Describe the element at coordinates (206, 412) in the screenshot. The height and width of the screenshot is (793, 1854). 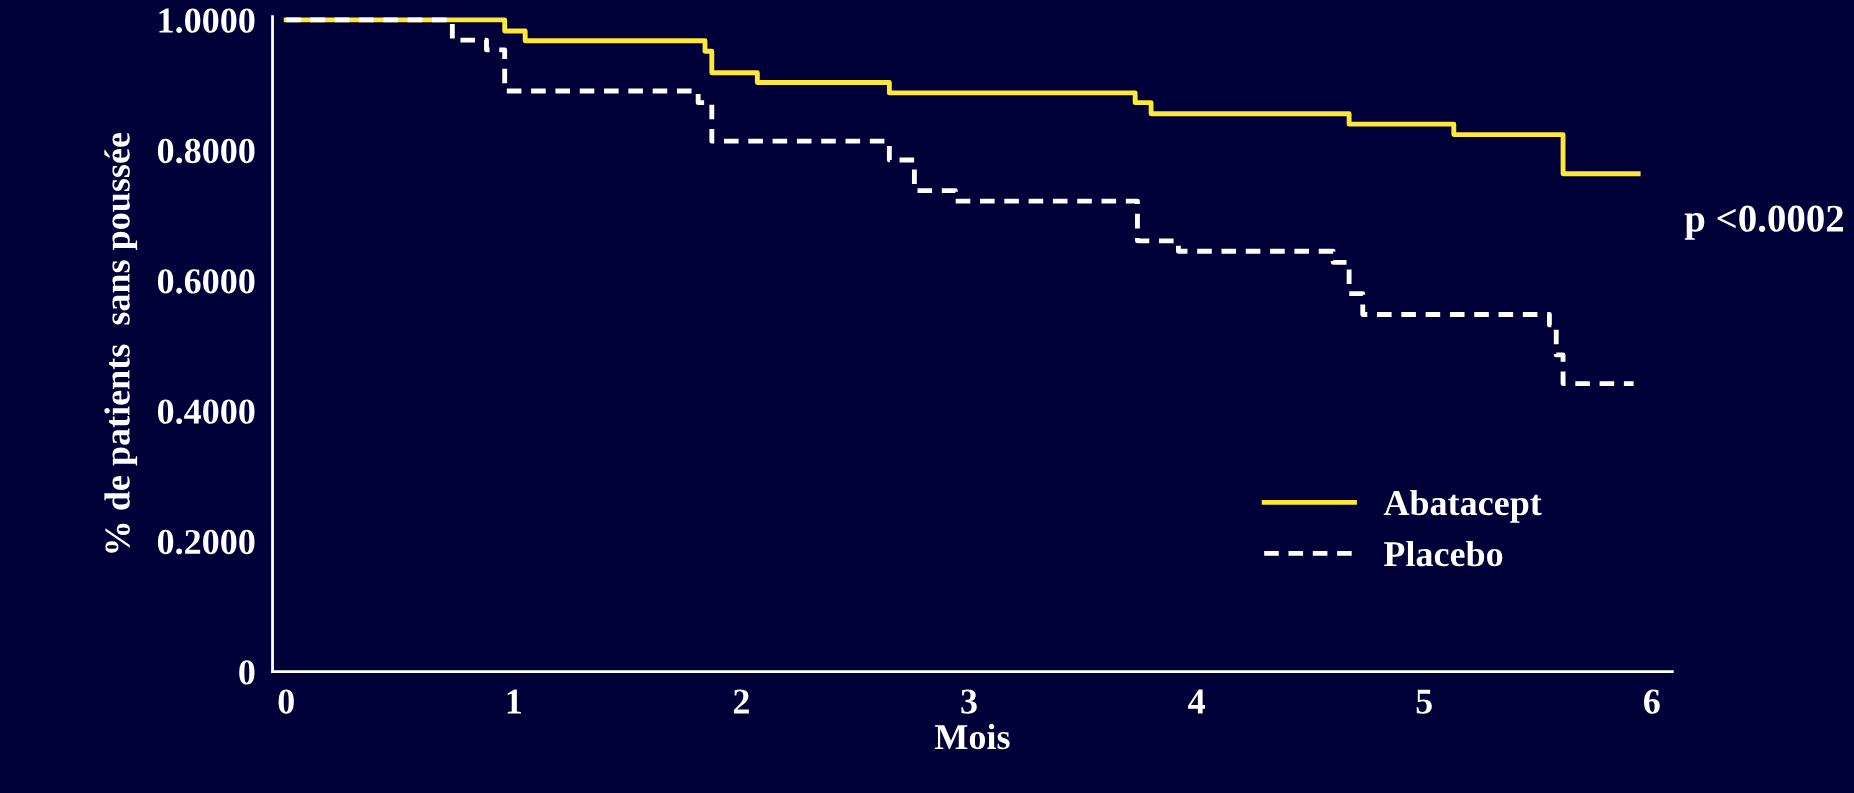
I see `y-tick-label: 0.4000` at that location.